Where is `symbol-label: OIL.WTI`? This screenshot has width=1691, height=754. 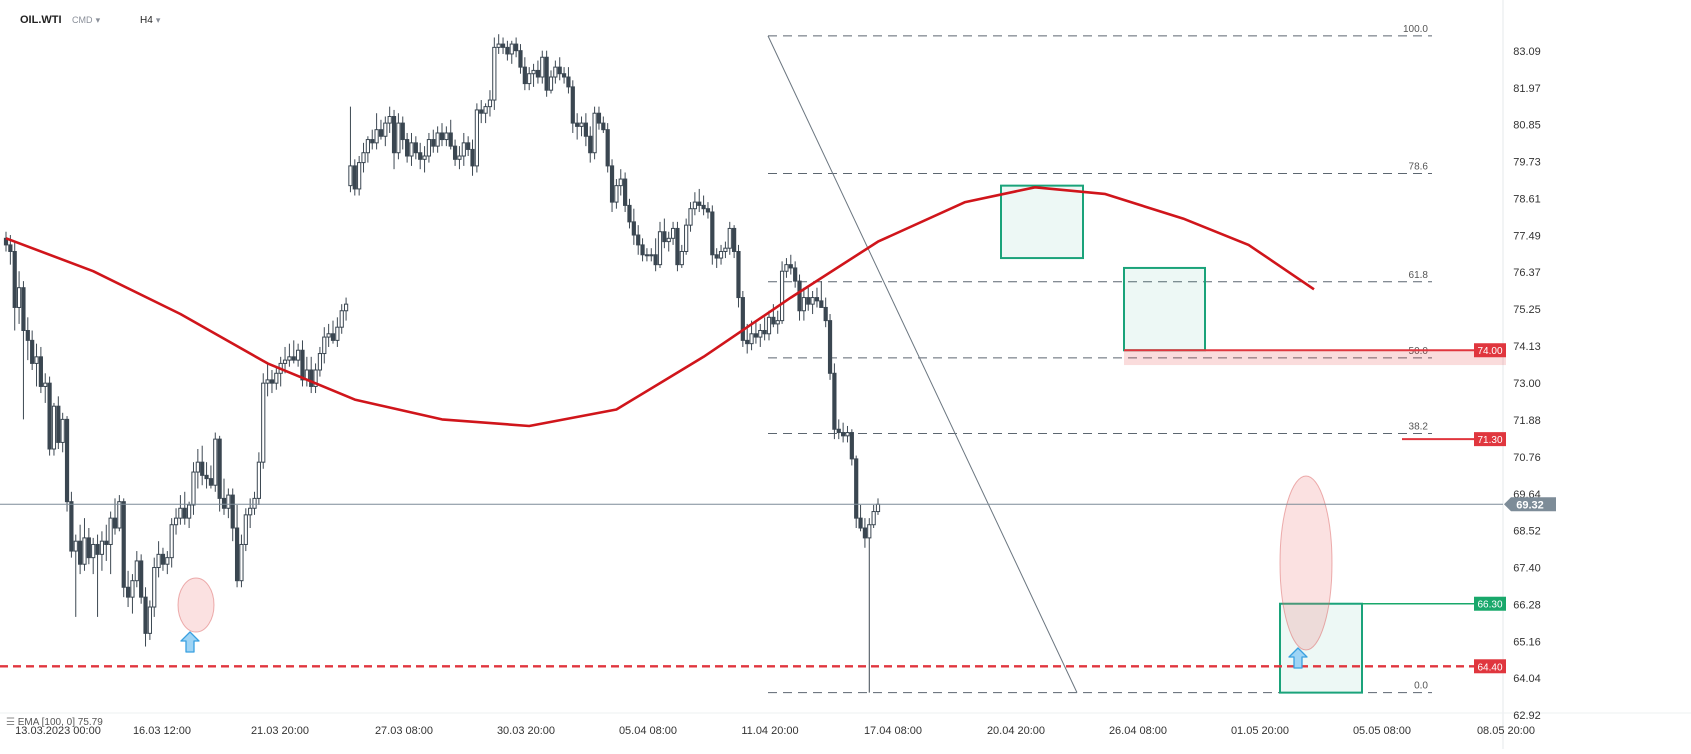
symbol-label: OIL.WTI is located at coordinates (41, 20).